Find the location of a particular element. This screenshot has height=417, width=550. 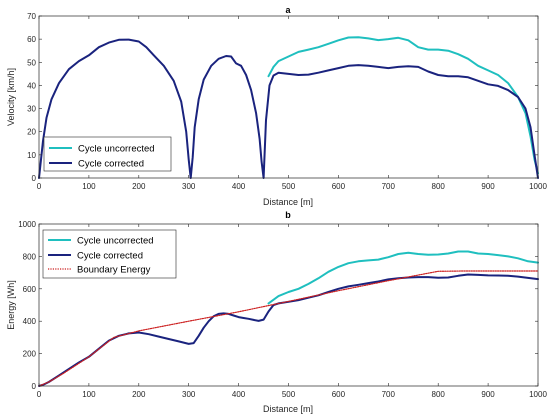

chart-a-legend-label-uncorrected: Cycle uncorrected is located at coordinates (116, 149).